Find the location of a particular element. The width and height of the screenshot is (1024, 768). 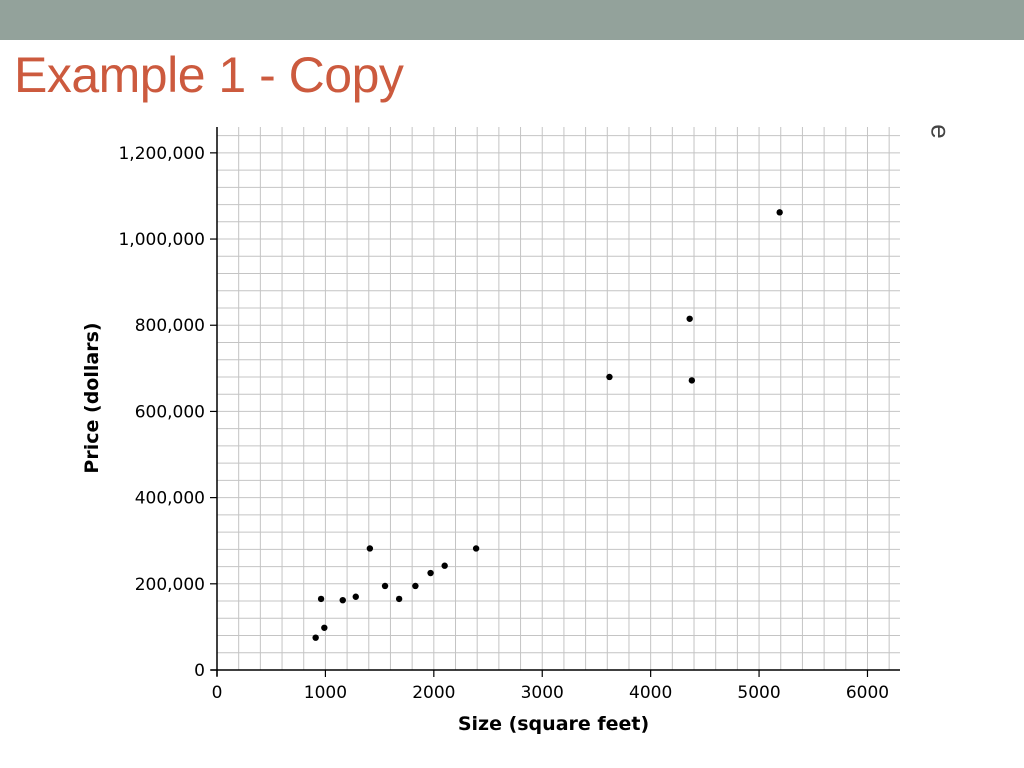

x-tick-label: 0 is located at coordinates (217, 693).